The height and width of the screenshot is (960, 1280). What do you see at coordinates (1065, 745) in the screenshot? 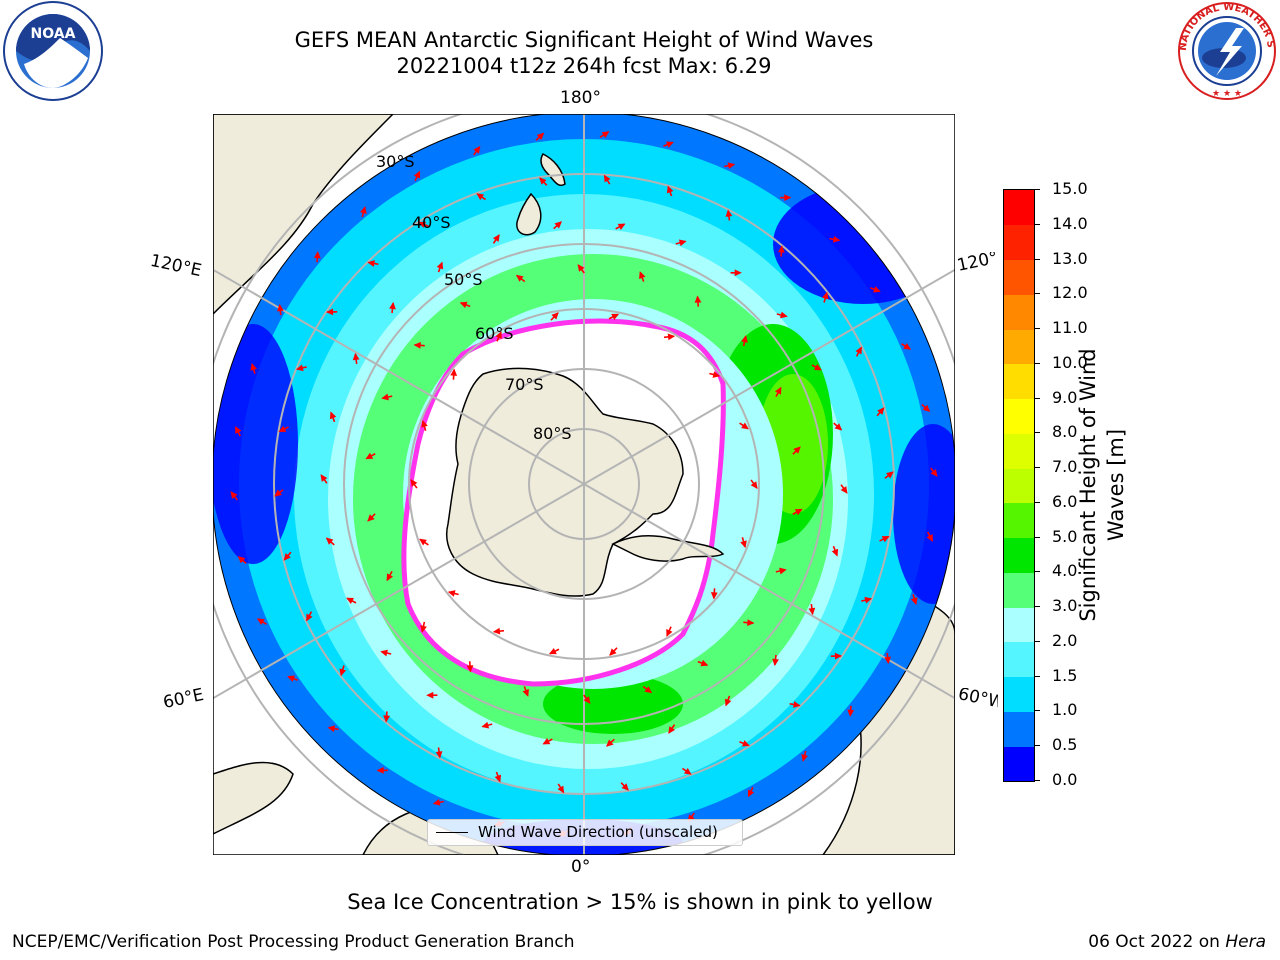
I see `colorbar-tick-label: 0.5` at bounding box center [1065, 745].